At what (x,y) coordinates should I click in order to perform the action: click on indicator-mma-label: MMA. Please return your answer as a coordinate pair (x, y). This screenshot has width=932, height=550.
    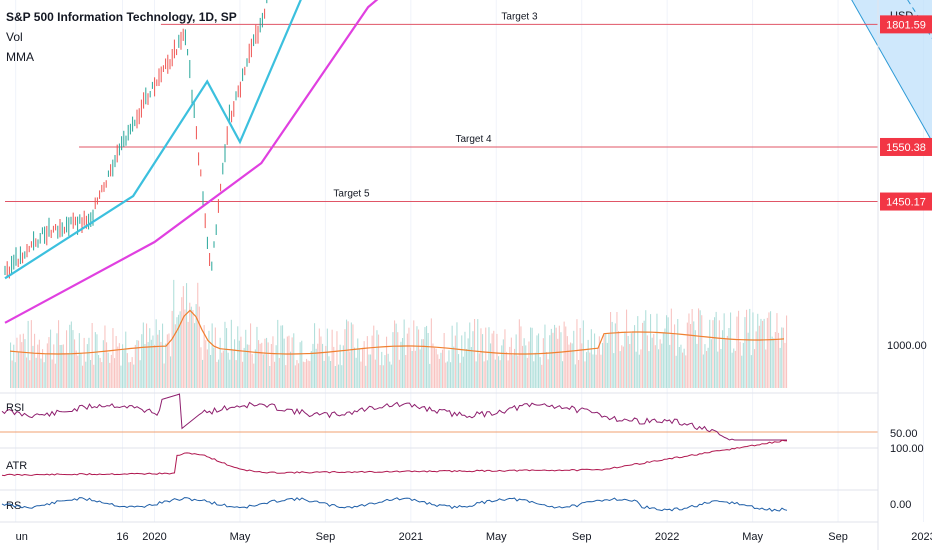
    Looking at the image, I should click on (20, 57).